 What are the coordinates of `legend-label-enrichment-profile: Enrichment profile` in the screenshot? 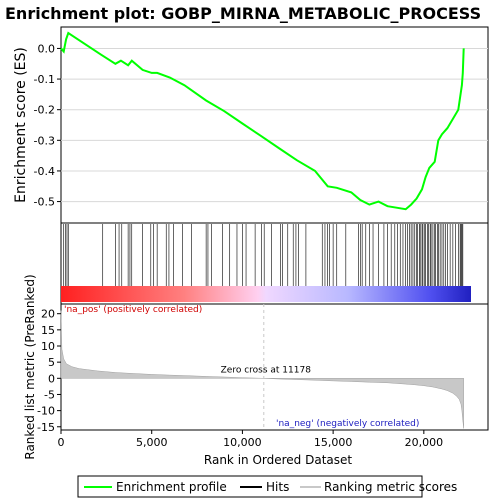 It's located at (171, 487).